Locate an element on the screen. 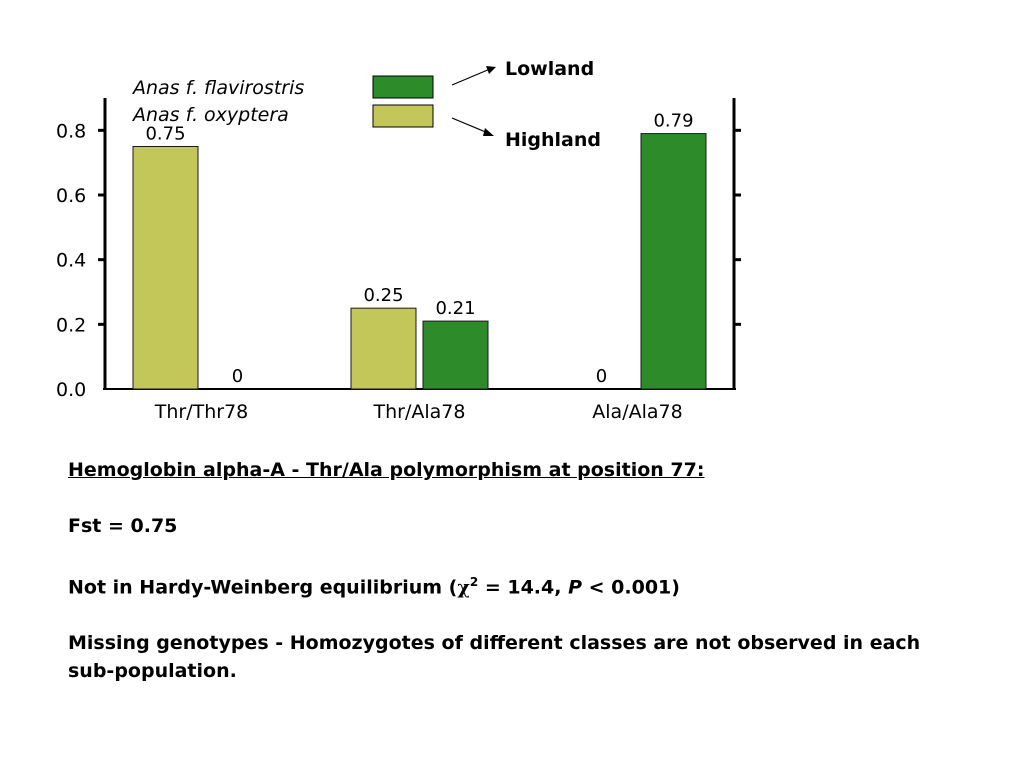 Image resolution: width=1024 pixels, height=768 pixels. hwe-sup: 2 is located at coordinates (474, 582).